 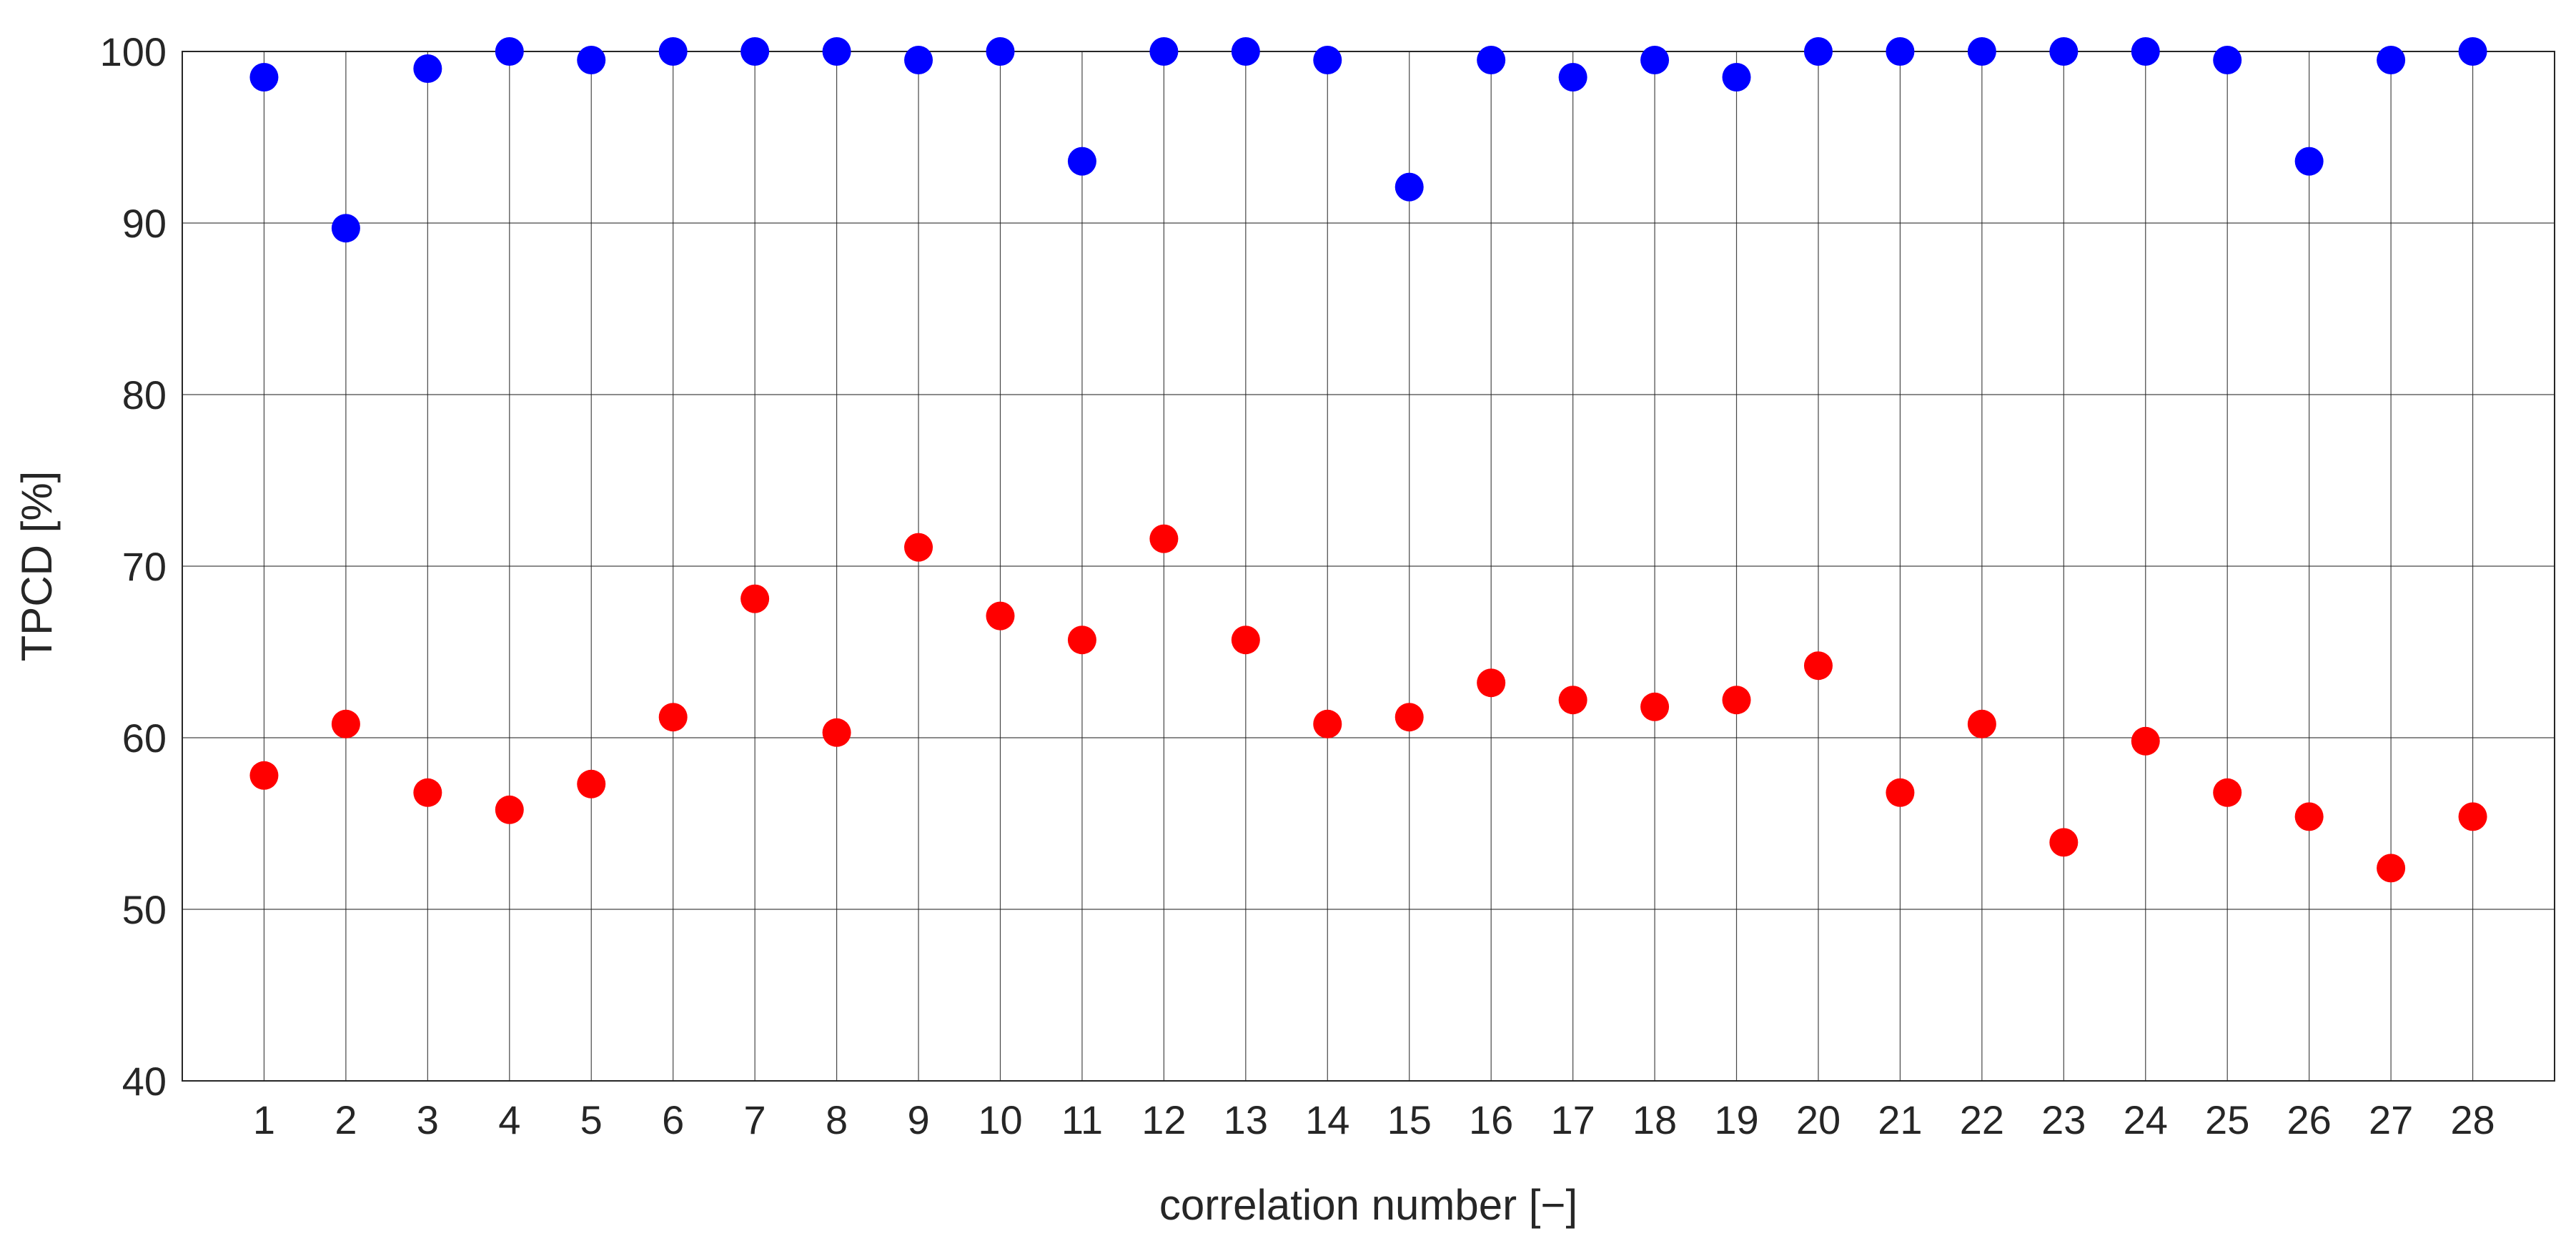 I want to click on y-tick-label: 40, so click(x=145, y=1081).